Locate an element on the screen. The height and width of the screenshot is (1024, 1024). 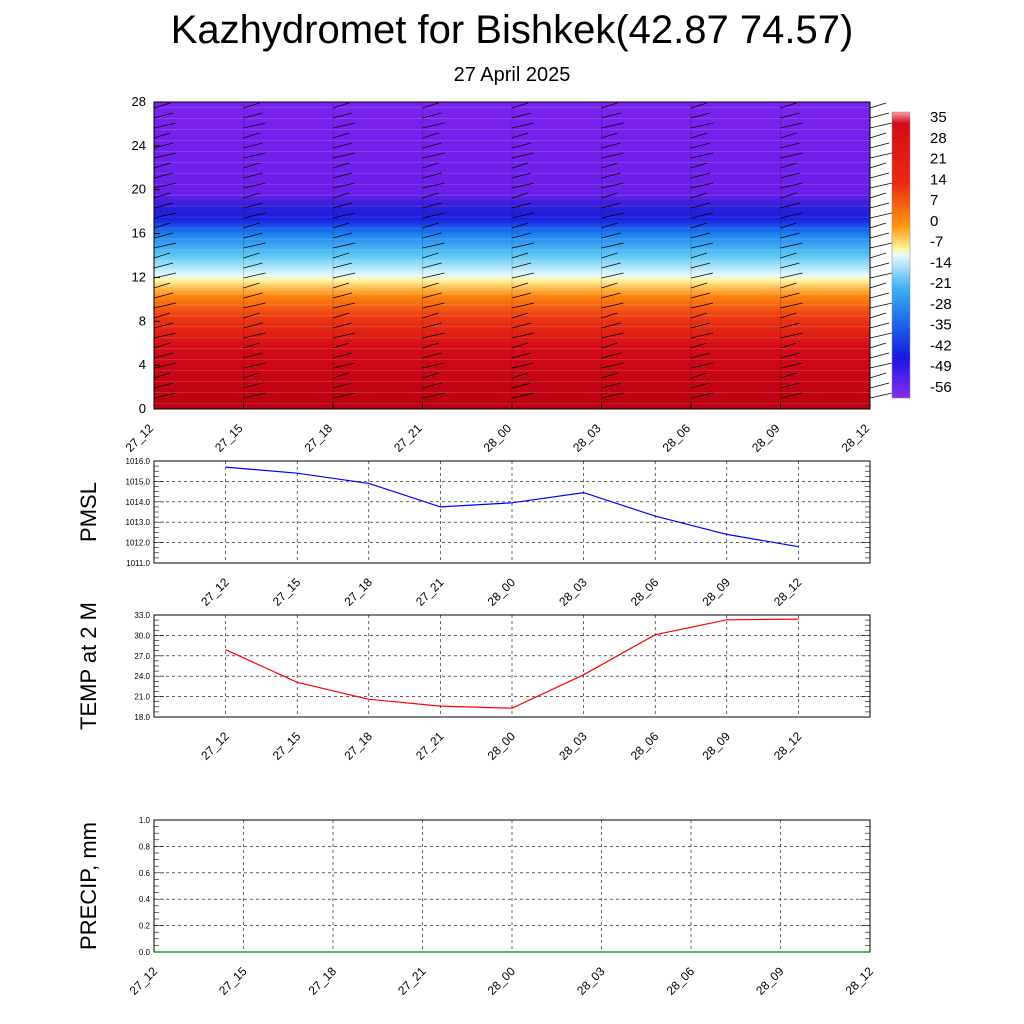
y-tick-label: 12 is located at coordinates (139, 276).